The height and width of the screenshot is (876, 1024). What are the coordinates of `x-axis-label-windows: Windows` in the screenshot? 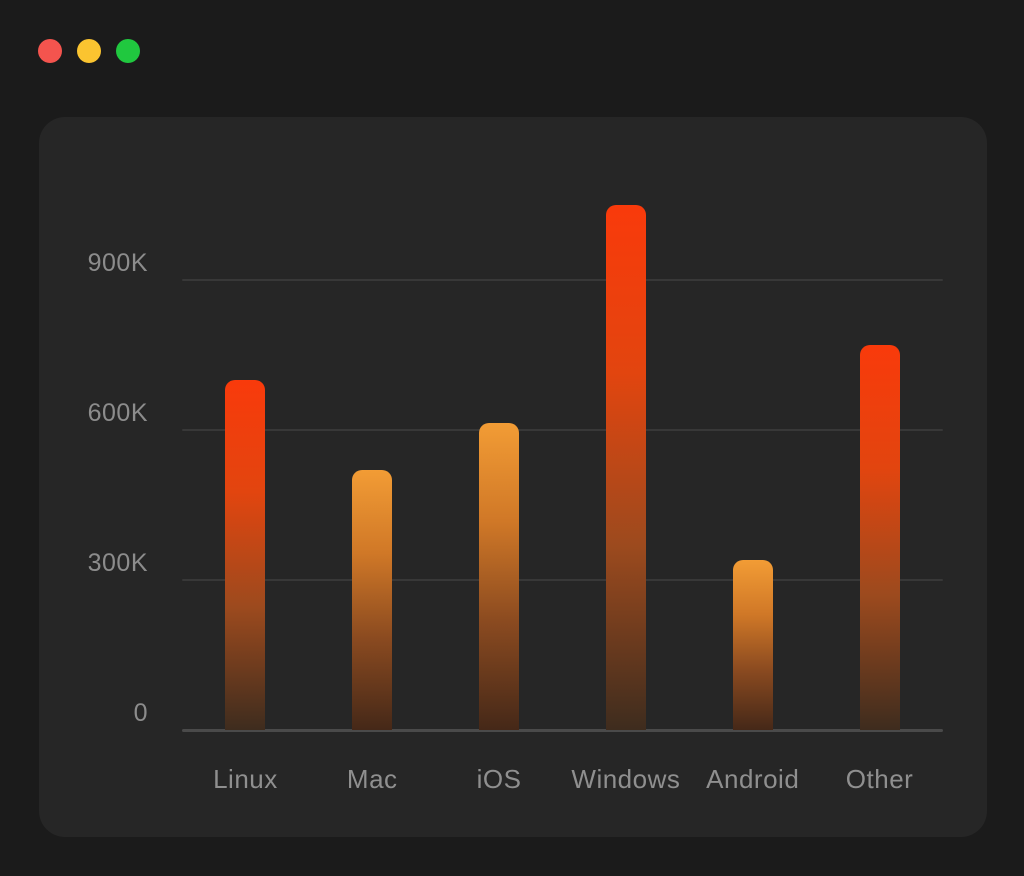 It's located at (626, 779).